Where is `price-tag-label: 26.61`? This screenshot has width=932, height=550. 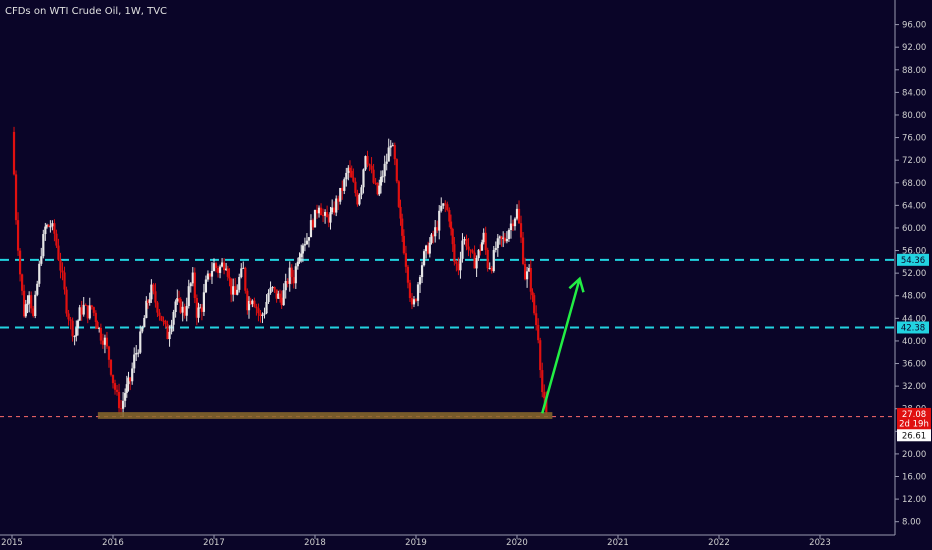
price-tag-label: 26.61 is located at coordinates (914, 436).